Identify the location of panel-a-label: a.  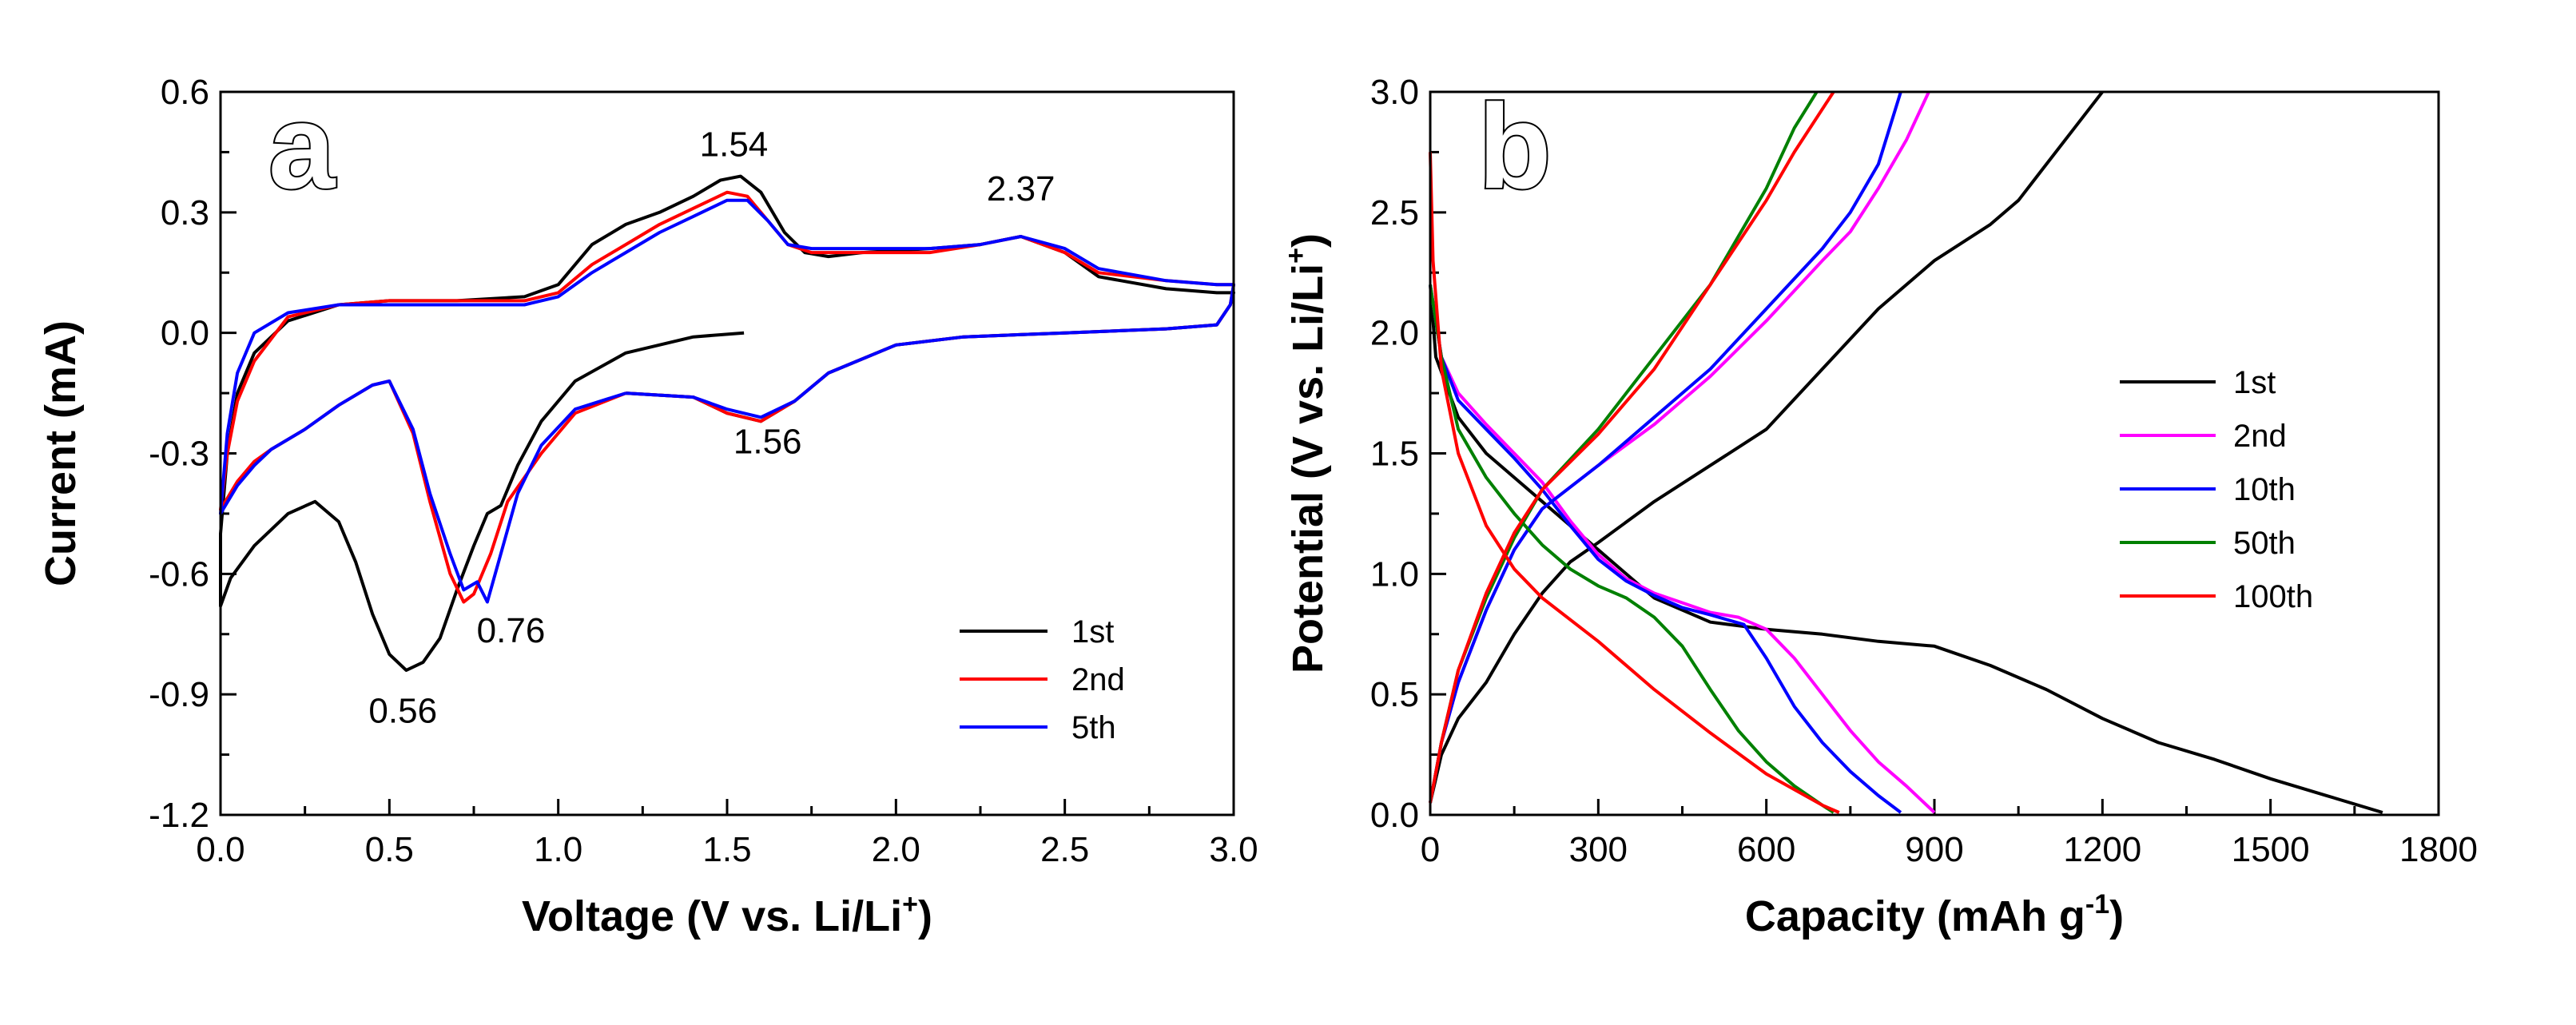
(302, 146).